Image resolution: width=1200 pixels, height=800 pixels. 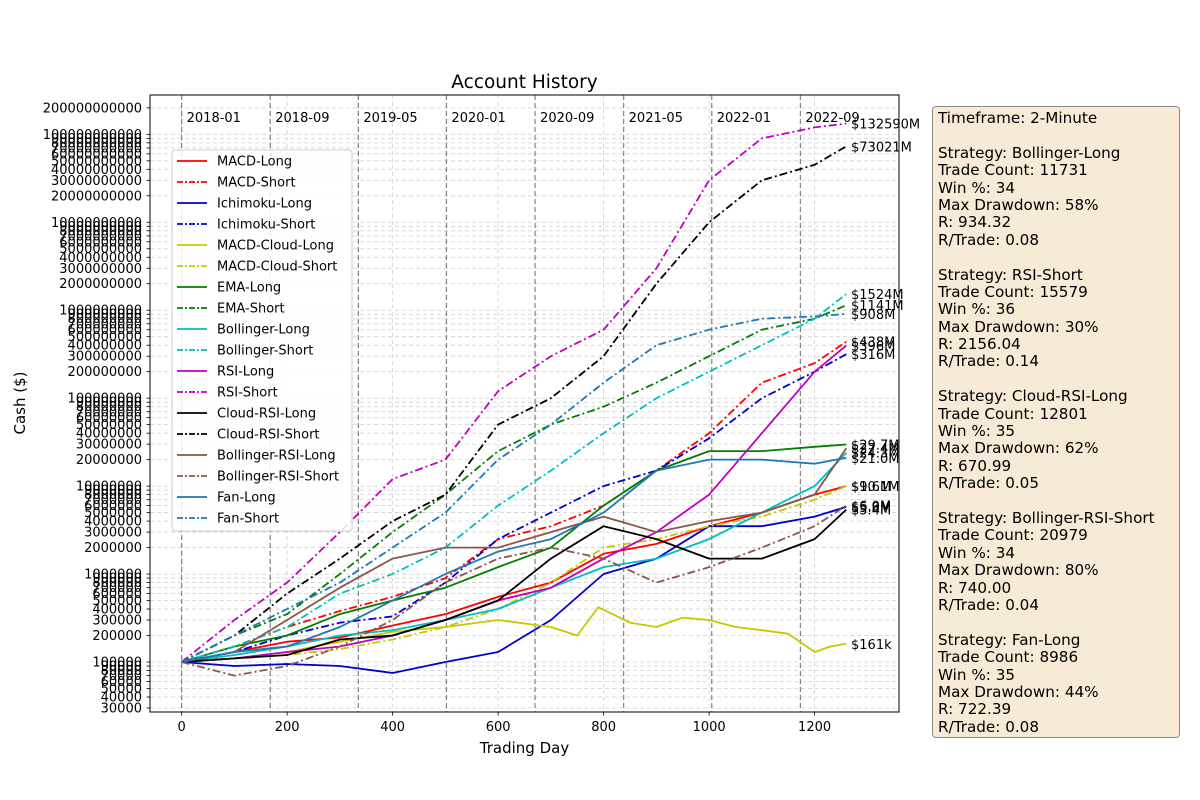 What do you see at coordinates (117, 621) in the screenshot?
I see `y-tick-label: 300000` at bounding box center [117, 621].